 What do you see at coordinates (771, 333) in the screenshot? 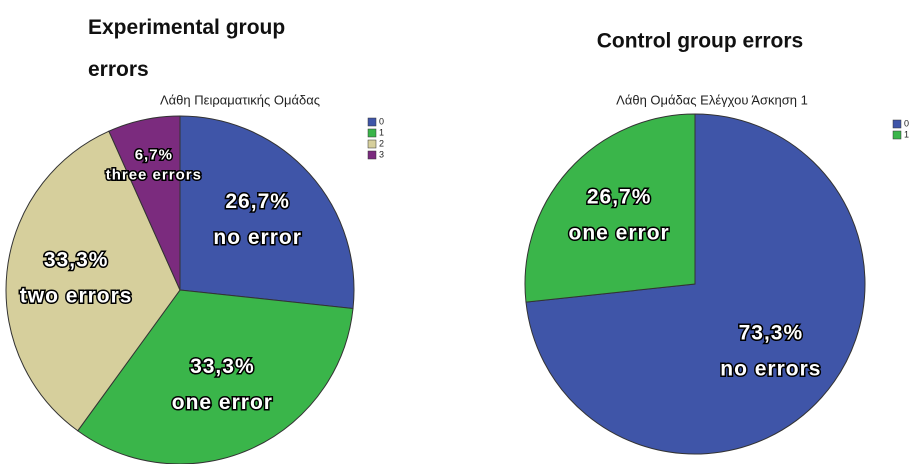
I see `data-label: 73,3%` at bounding box center [771, 333].